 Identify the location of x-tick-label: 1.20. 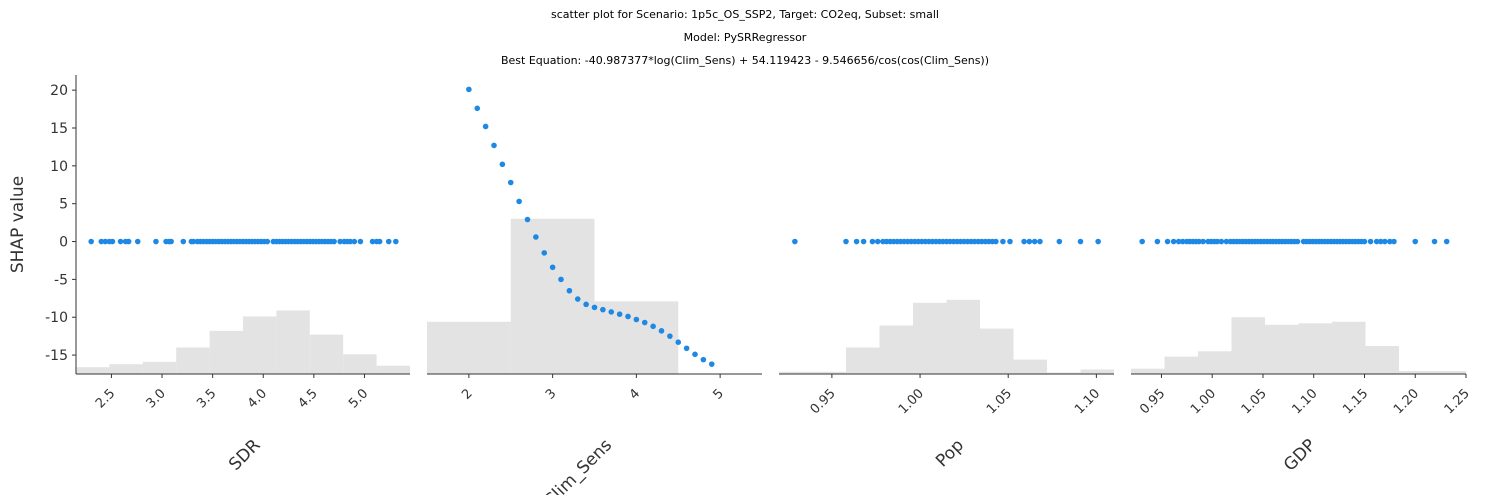
(1406, 401).